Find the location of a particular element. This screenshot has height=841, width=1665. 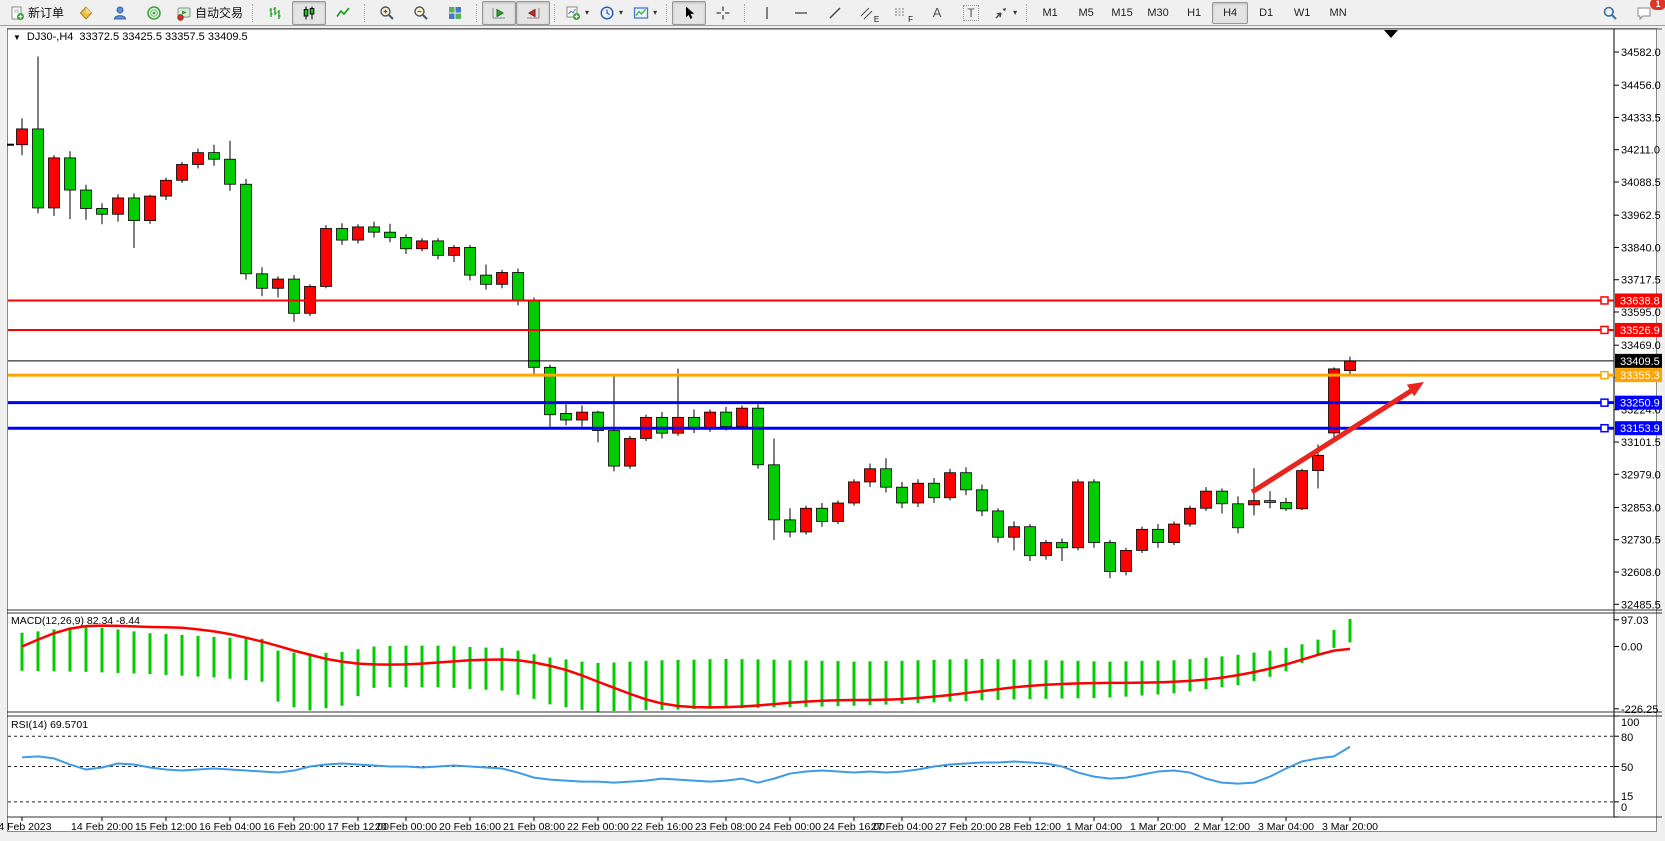

search-button is located at coordinates (1610, 13).